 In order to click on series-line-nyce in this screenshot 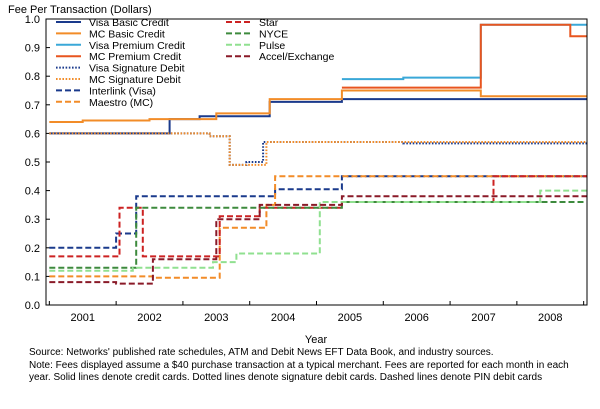, I will do `click(318, 235)`.